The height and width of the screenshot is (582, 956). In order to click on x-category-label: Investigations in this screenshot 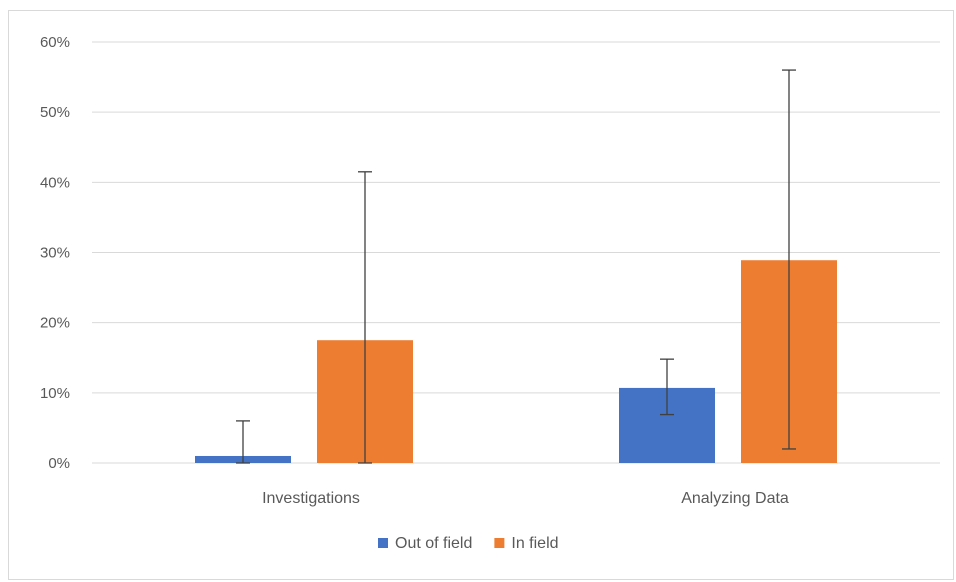, I will do `click(311, 498)`.